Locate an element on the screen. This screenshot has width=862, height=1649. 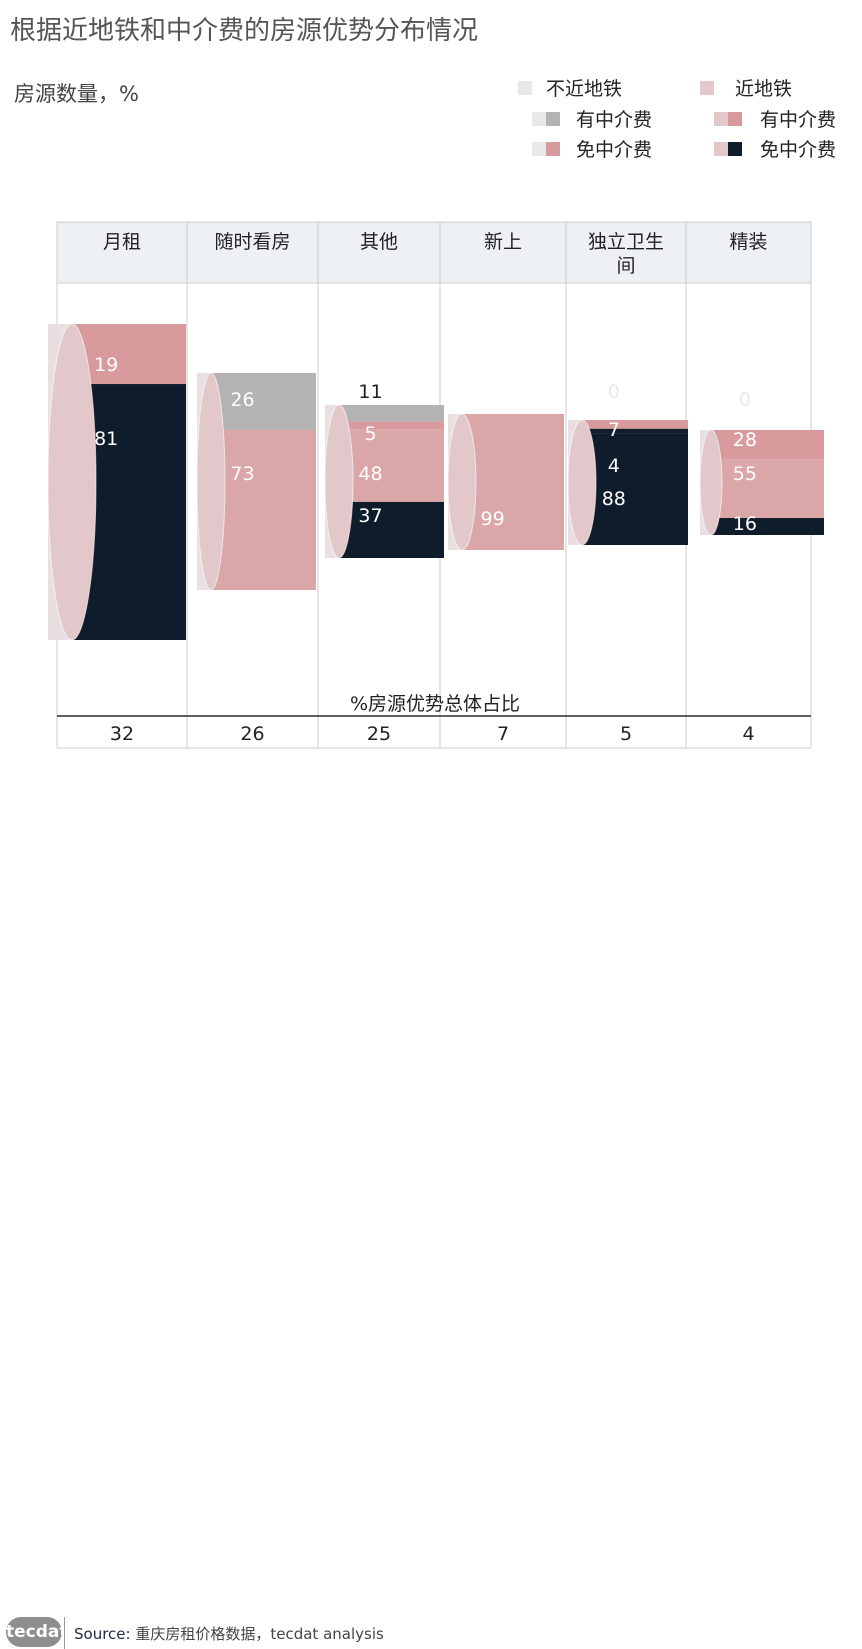
chart-subtitle: 房源数量，% is located at coordinates (76, 94).